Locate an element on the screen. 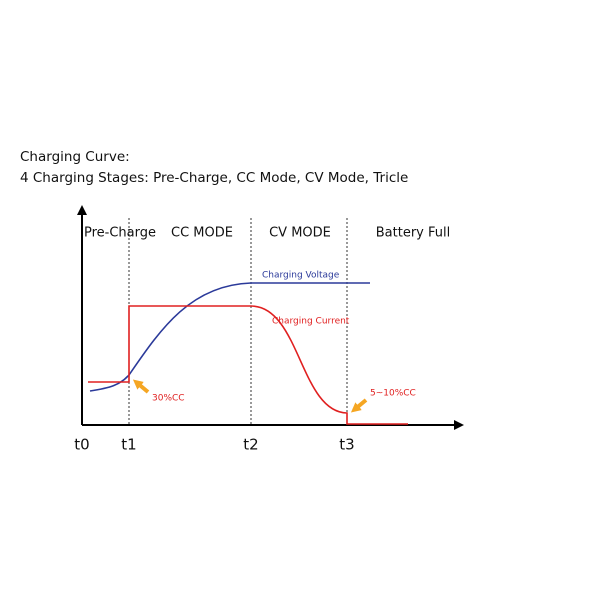  title: Charging Curve: is located at coordinates (75, 157).